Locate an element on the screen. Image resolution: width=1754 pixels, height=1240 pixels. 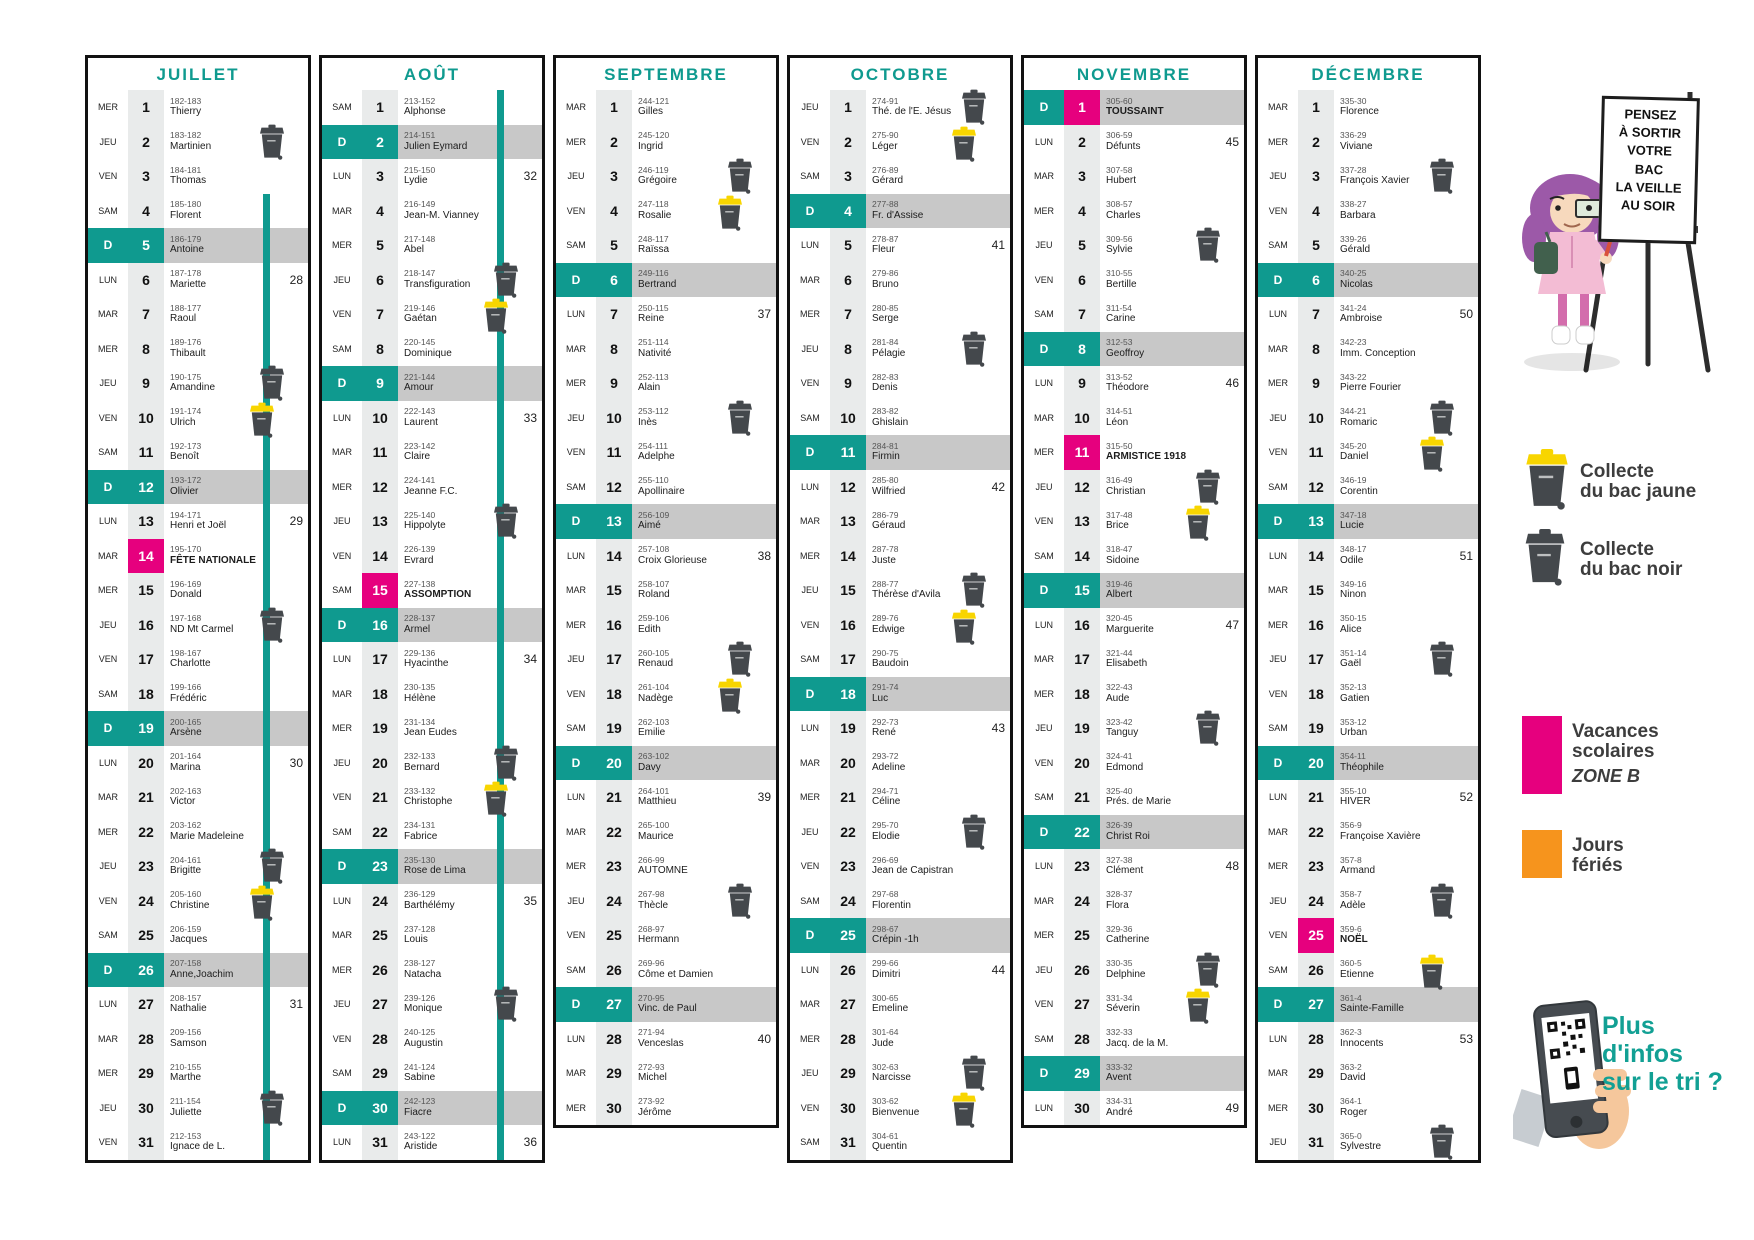
day-of-year-numbers: 315-50 is located at coordinates (1119, 445).